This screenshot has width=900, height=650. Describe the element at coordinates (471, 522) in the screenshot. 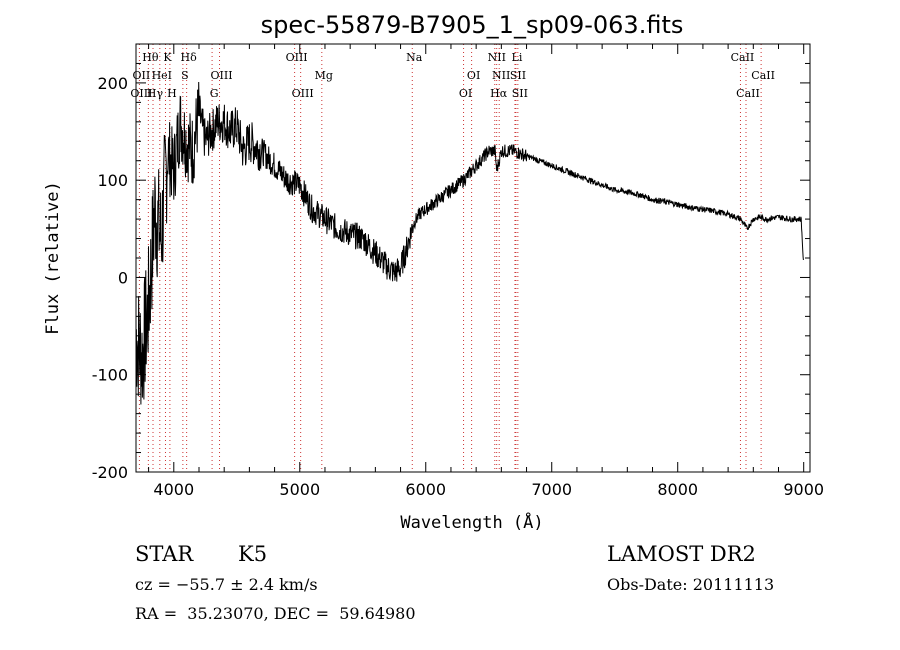

I see `x-axis-label: Wavelength (Å)` at that location.